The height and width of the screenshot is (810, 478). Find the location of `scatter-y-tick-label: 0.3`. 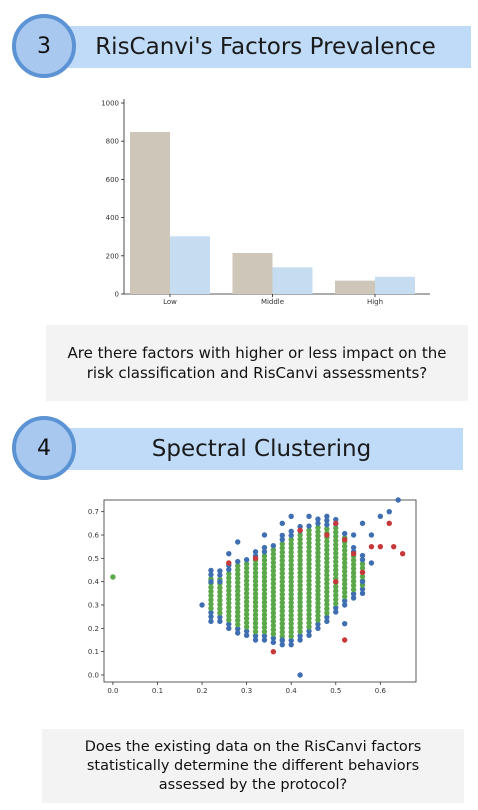

scatter-y-tick-label: 0.3 is located at coordinates (93, 606).